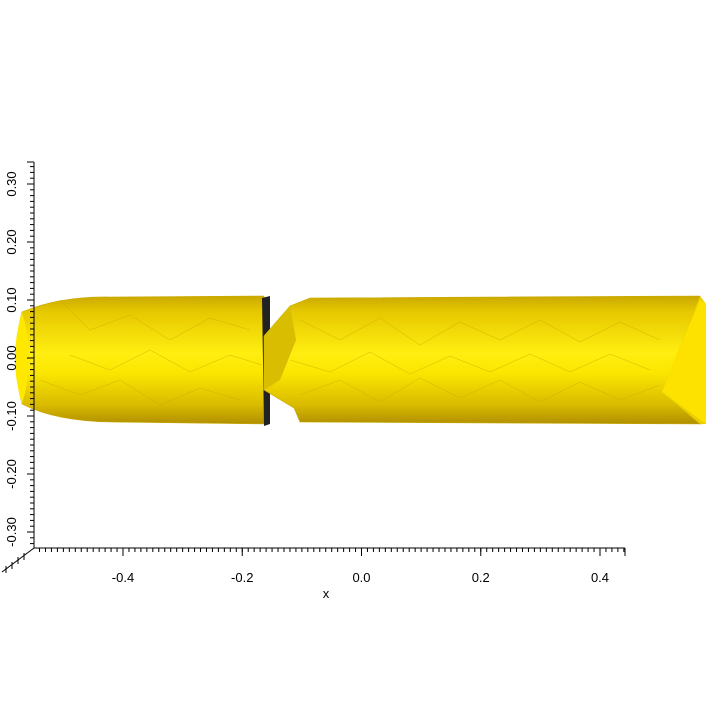 This screenshot has width=720, height=720. What do you see at coordinates (11, 532) in the screenshot?
I see `y-tick-label: -0.30` at bounding box center [11, 532].